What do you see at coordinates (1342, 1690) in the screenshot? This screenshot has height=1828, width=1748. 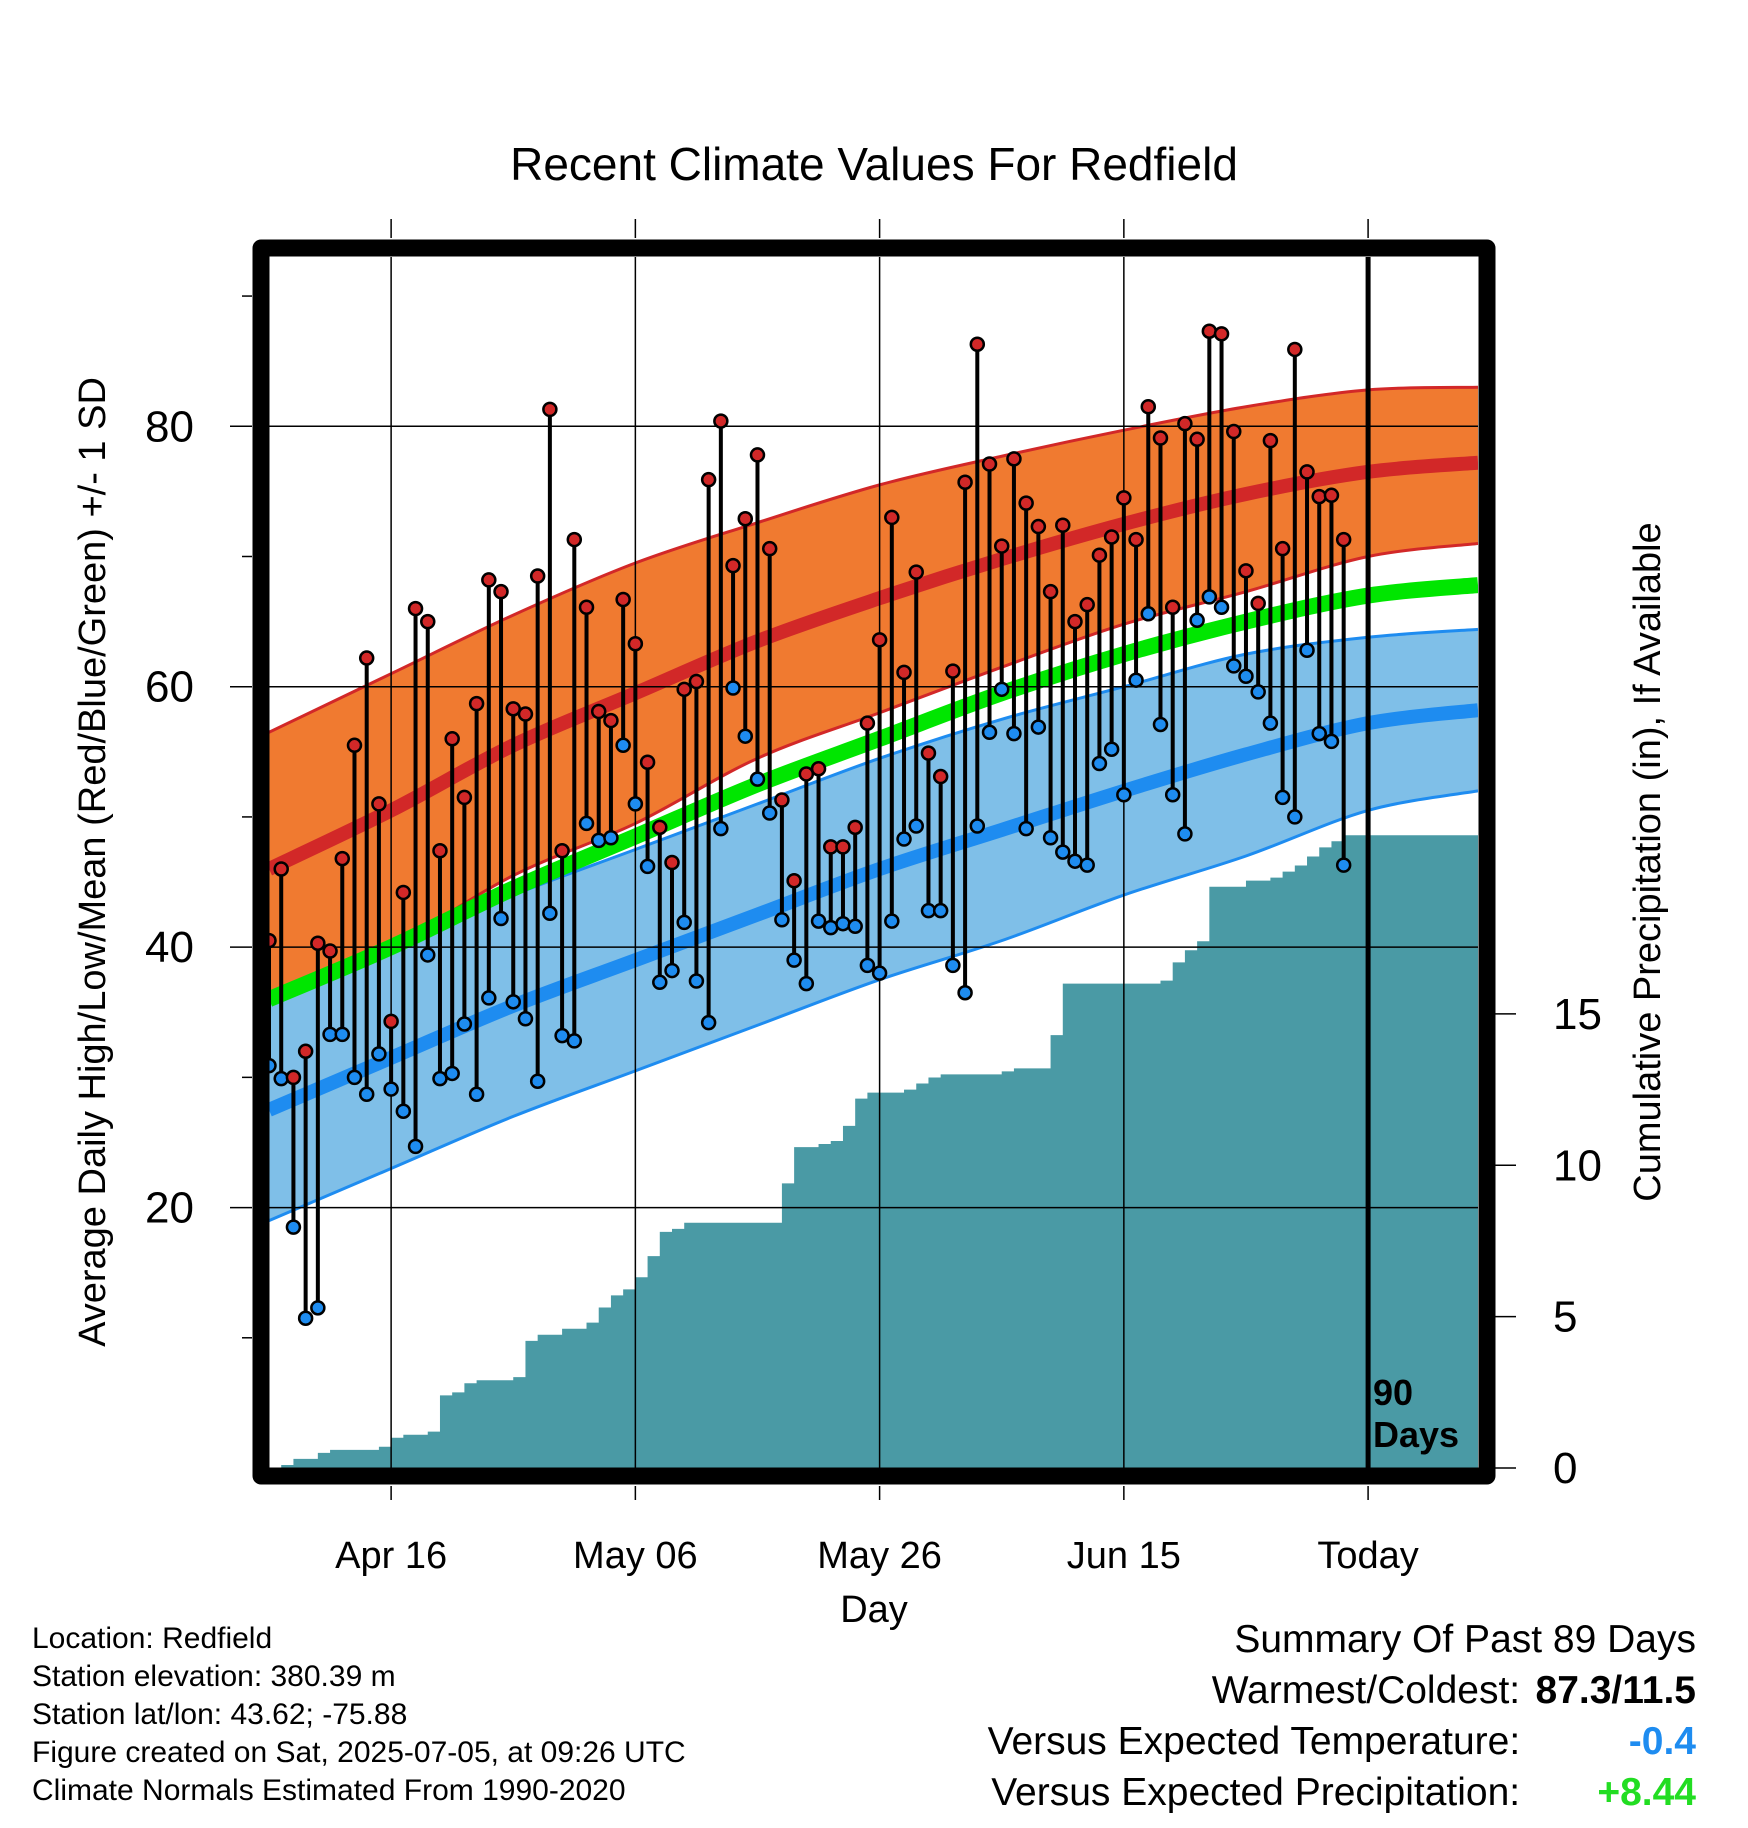 I see `summary-warmest-row: Warmest/Coldest: 87.3/11.5` at bounding box center [1342, 1690].